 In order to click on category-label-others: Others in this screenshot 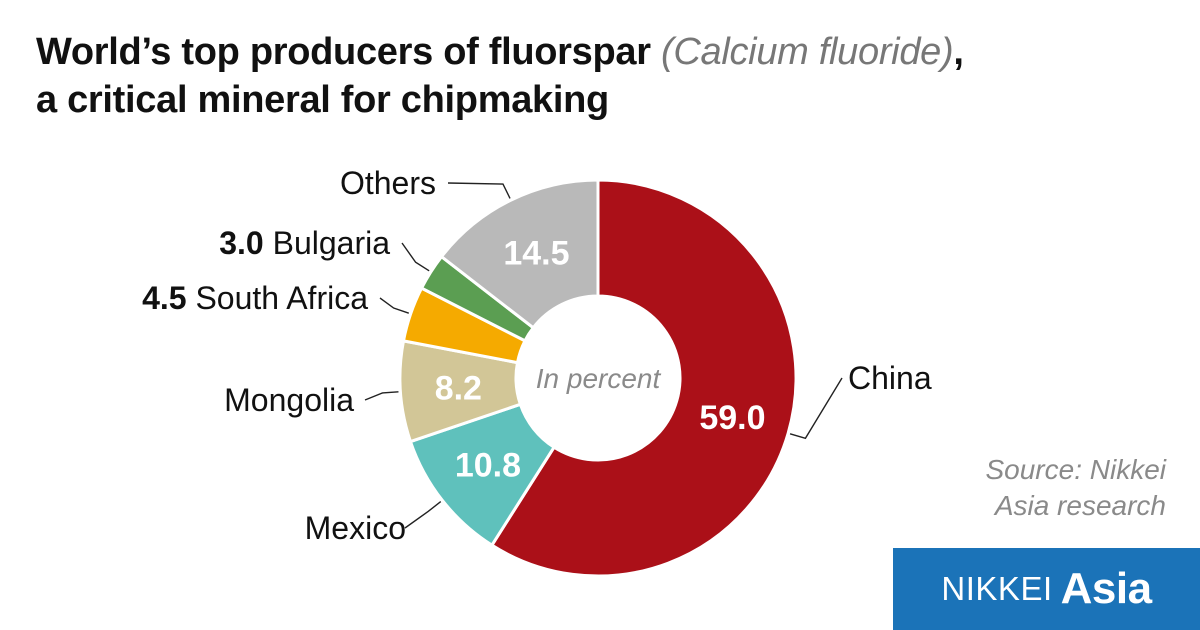, I will do `click(388, 183)`.